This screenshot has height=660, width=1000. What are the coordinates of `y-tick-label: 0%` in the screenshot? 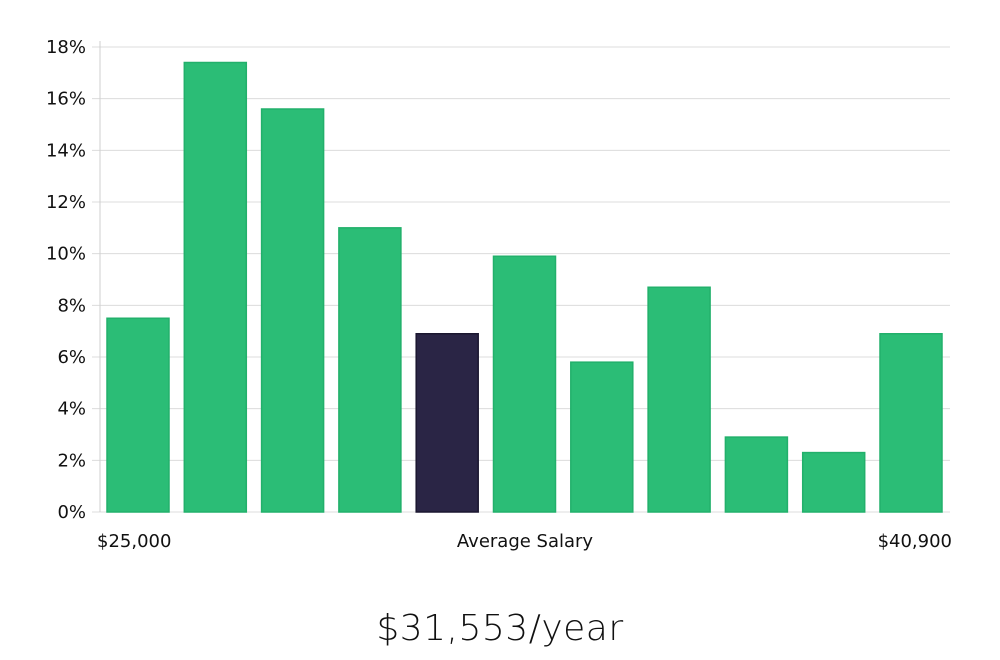 It's located at (71, 512).